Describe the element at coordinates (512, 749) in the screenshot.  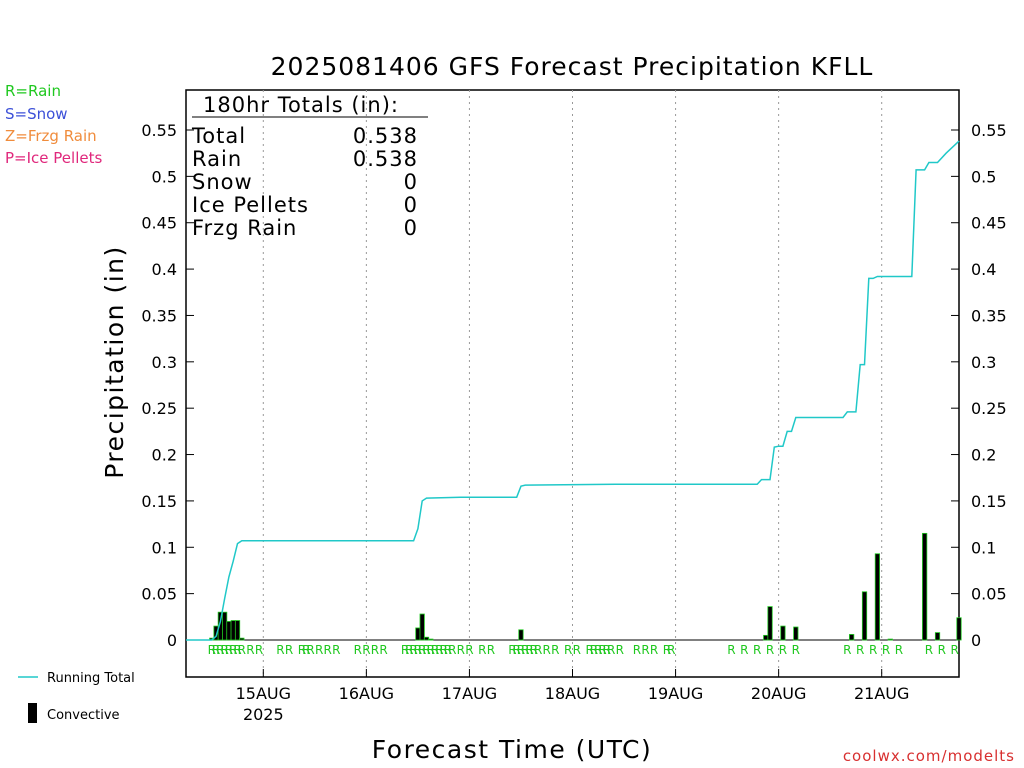
I see `x-axis-label: Forecast Time (UTC)` at that location.